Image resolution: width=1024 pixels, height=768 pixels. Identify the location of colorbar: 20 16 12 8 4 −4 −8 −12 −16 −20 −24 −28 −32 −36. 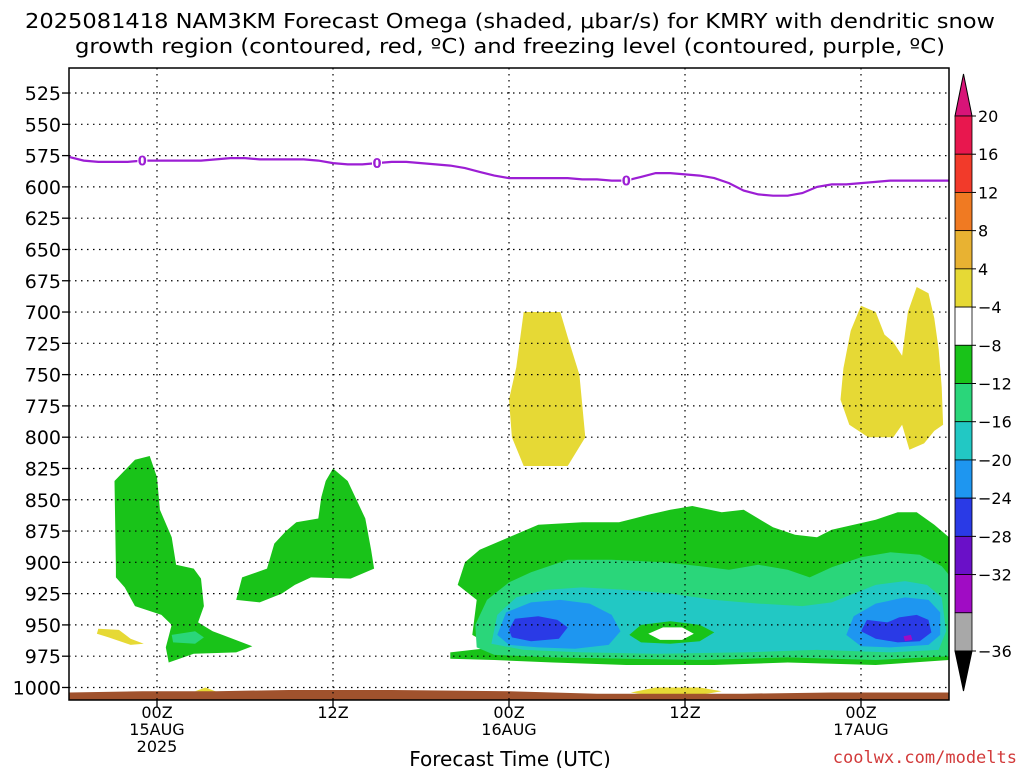
(983, 382).